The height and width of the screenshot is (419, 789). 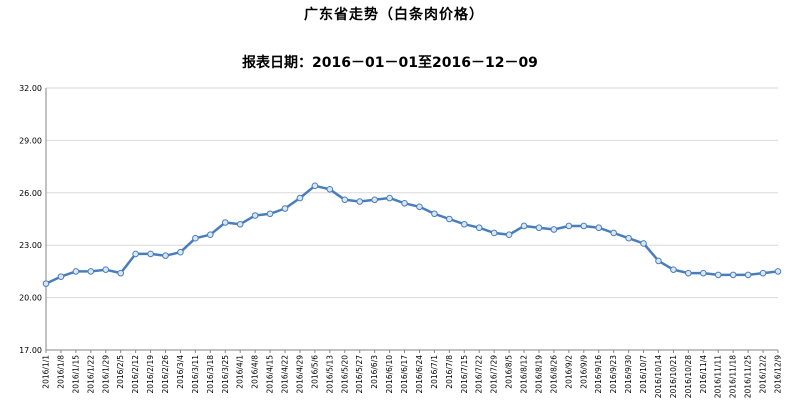 I want to click on x-tick-label: 2016/7/8, so click(x=449, y=372).